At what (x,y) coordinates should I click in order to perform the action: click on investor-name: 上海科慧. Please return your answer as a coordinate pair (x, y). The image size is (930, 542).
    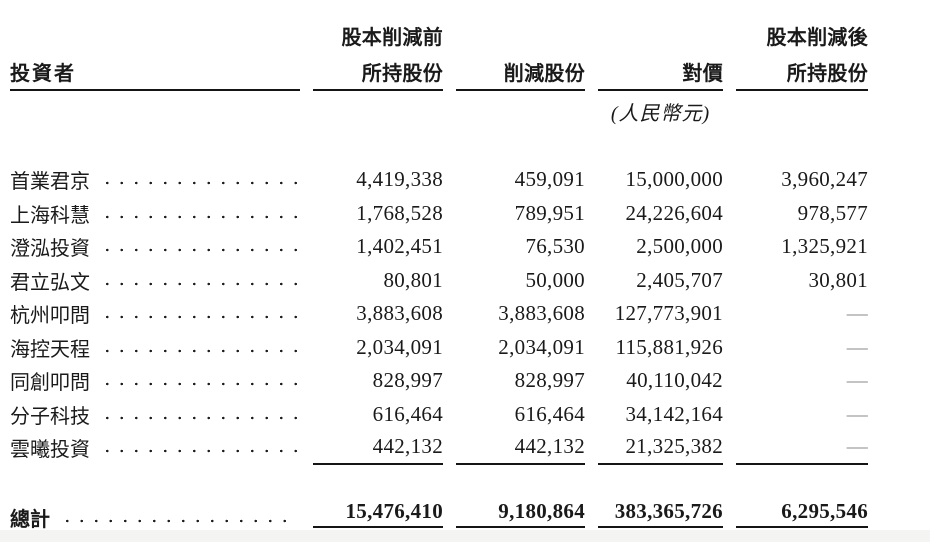
    Looking at the image, I should click on (50, 215).